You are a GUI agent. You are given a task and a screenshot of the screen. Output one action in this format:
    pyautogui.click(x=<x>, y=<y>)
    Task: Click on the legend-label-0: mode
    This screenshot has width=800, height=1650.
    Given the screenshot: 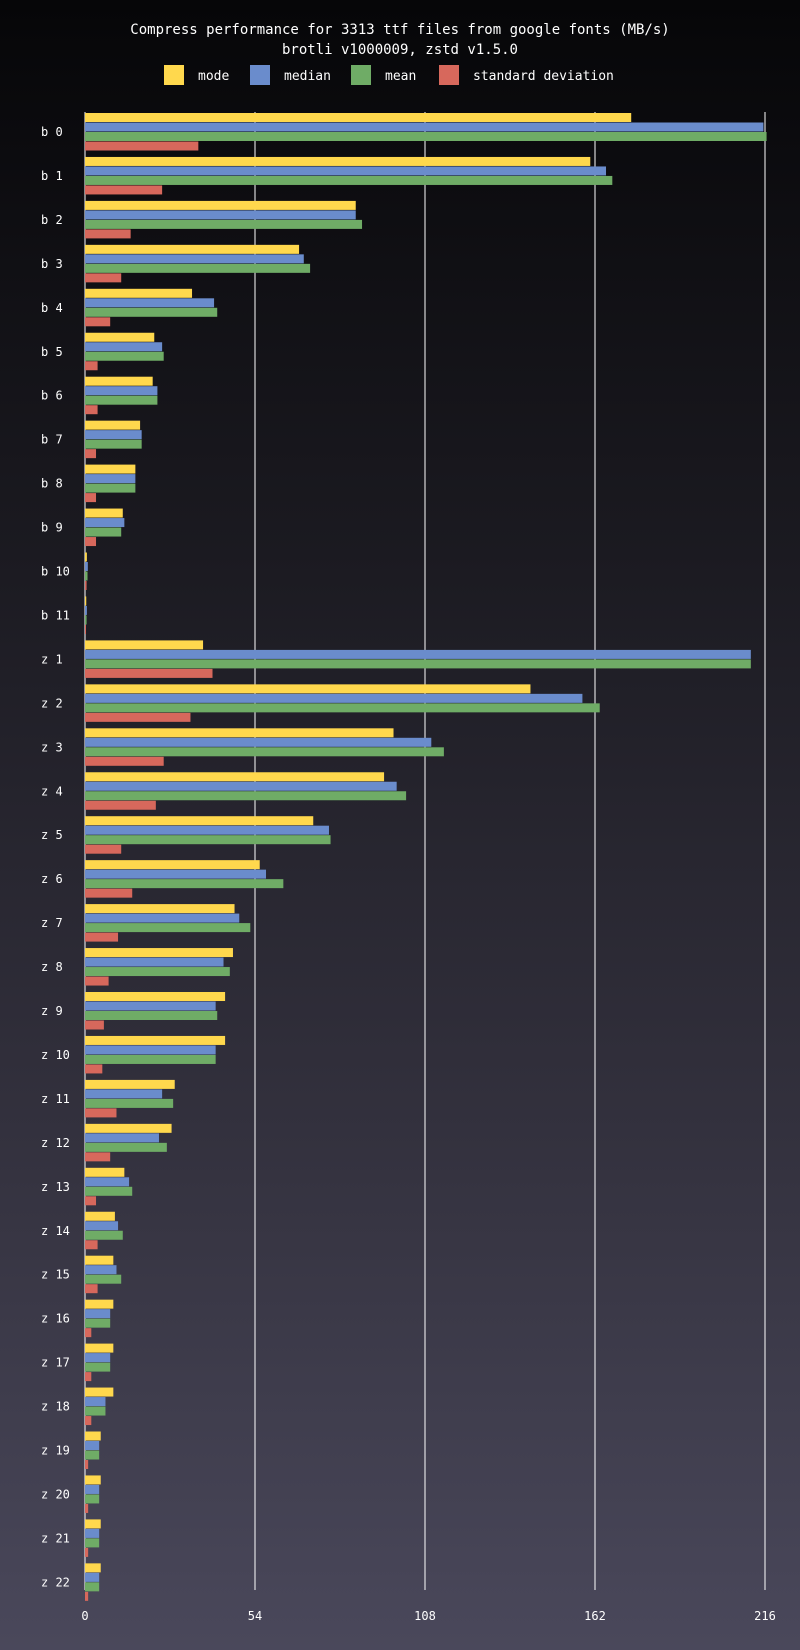 What is the action you would take?
    pyautogui.click(x=213, y=76)
    